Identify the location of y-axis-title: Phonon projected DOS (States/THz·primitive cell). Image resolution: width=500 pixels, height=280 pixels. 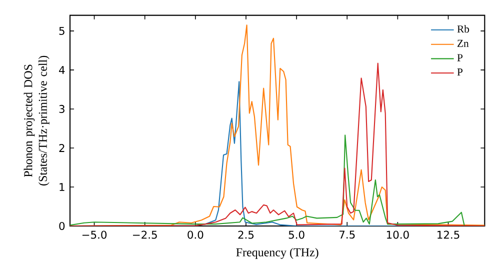
(37, 121).